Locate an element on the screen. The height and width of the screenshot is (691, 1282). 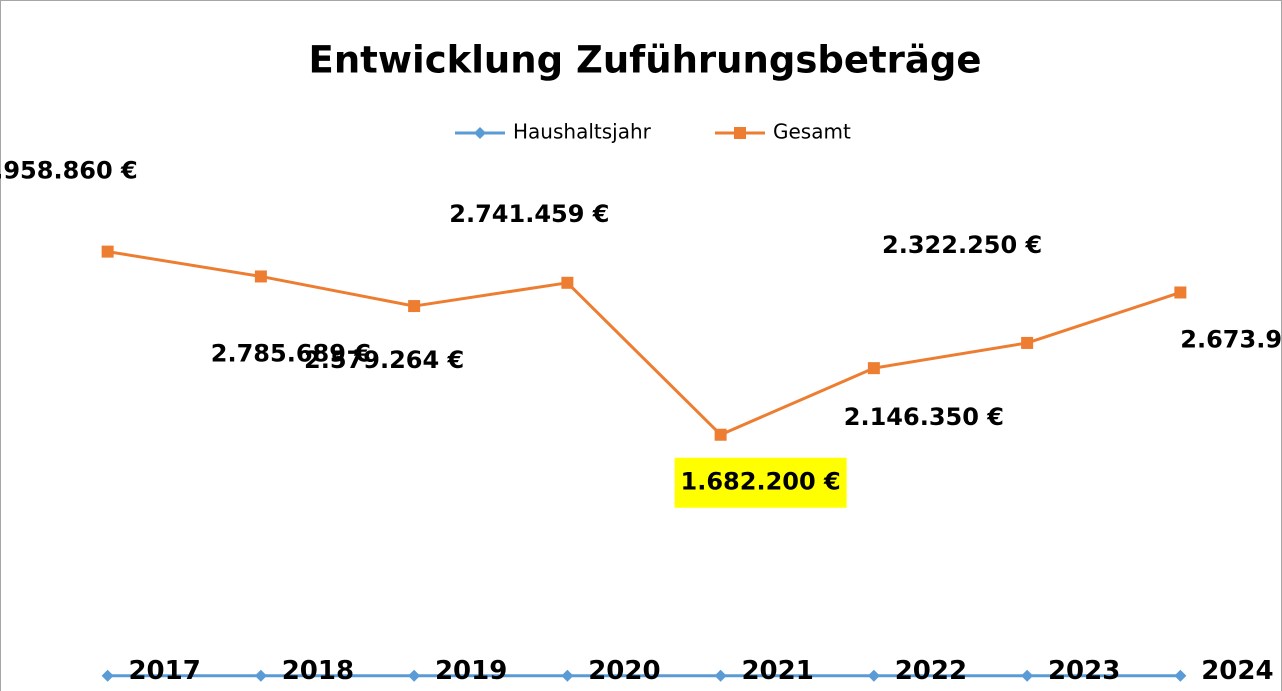
data-label: 2.146.350 € is located at coordinates (924, 417).